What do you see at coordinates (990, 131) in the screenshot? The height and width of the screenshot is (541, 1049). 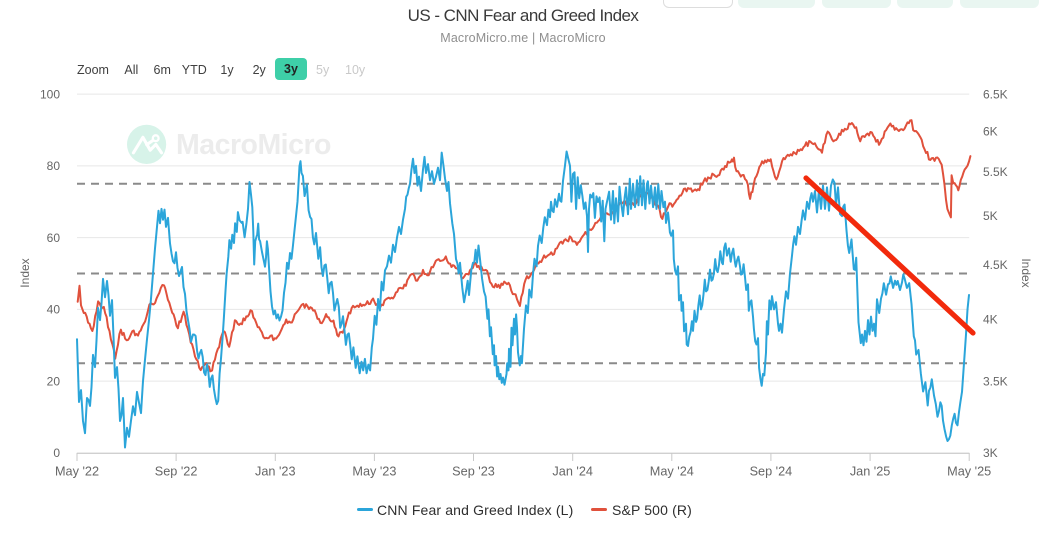 I see `svg-text: 6K` at bounding box center [990, 131].